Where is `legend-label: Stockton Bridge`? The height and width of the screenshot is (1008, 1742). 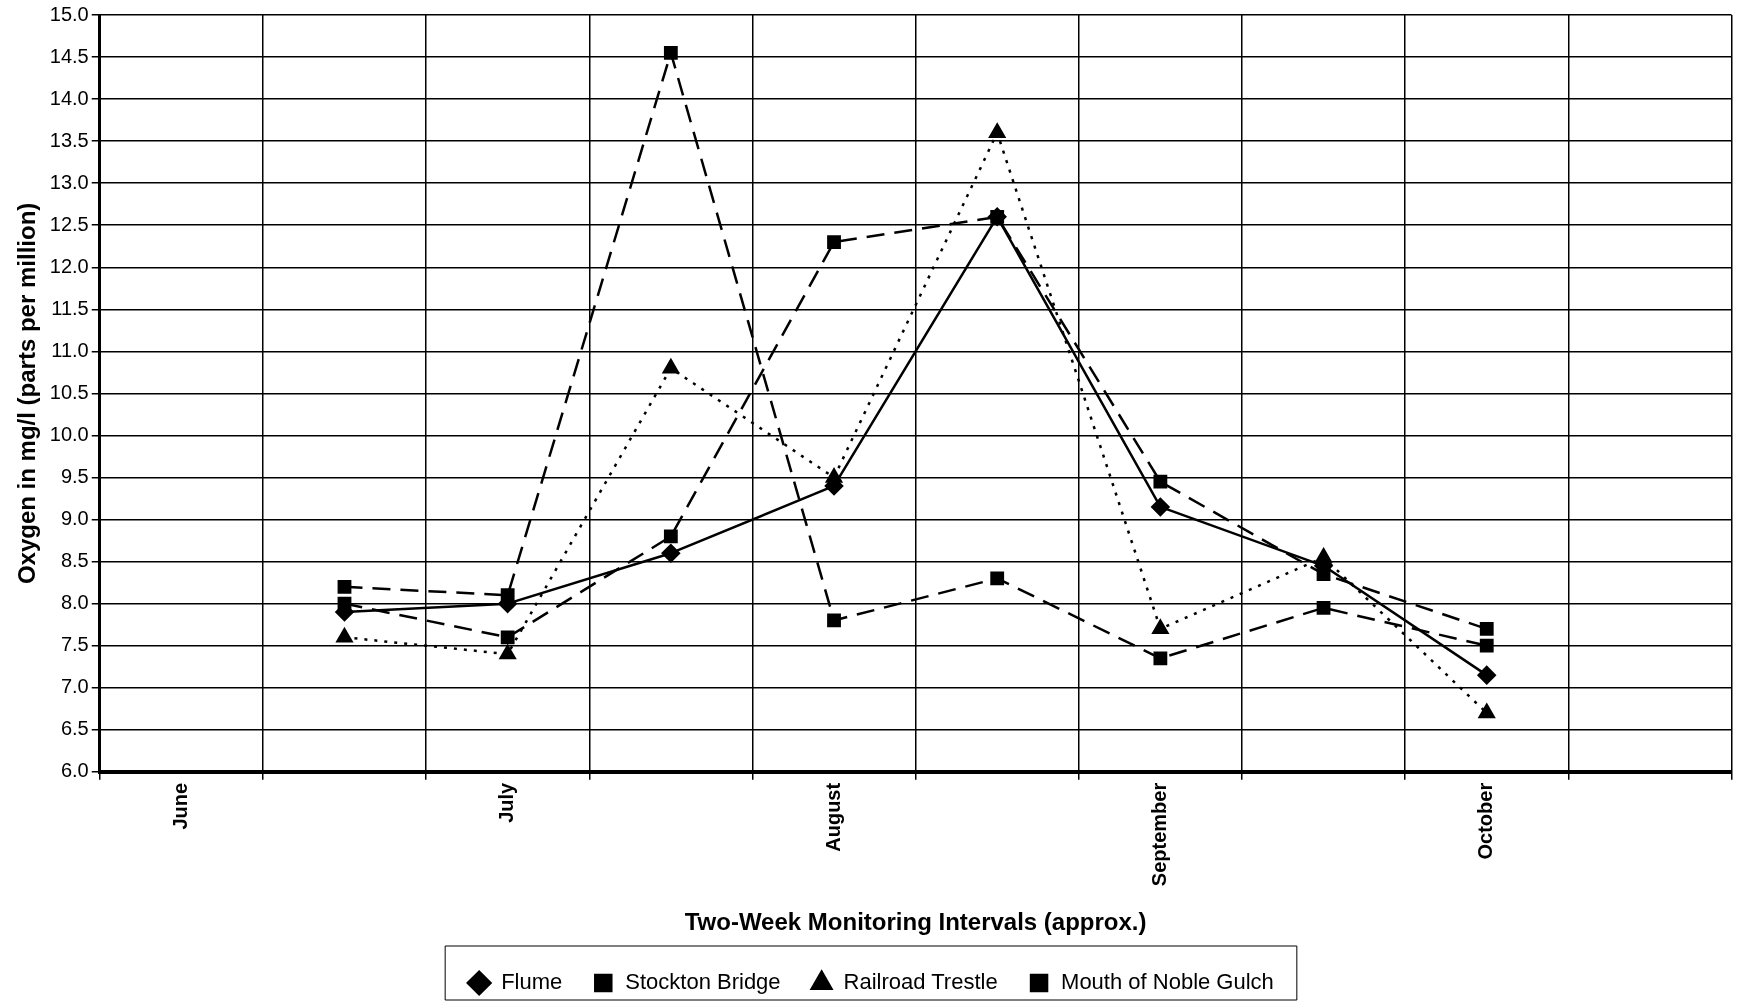
legend-label: Stockton Bridge is located at coordinates (703, 982).